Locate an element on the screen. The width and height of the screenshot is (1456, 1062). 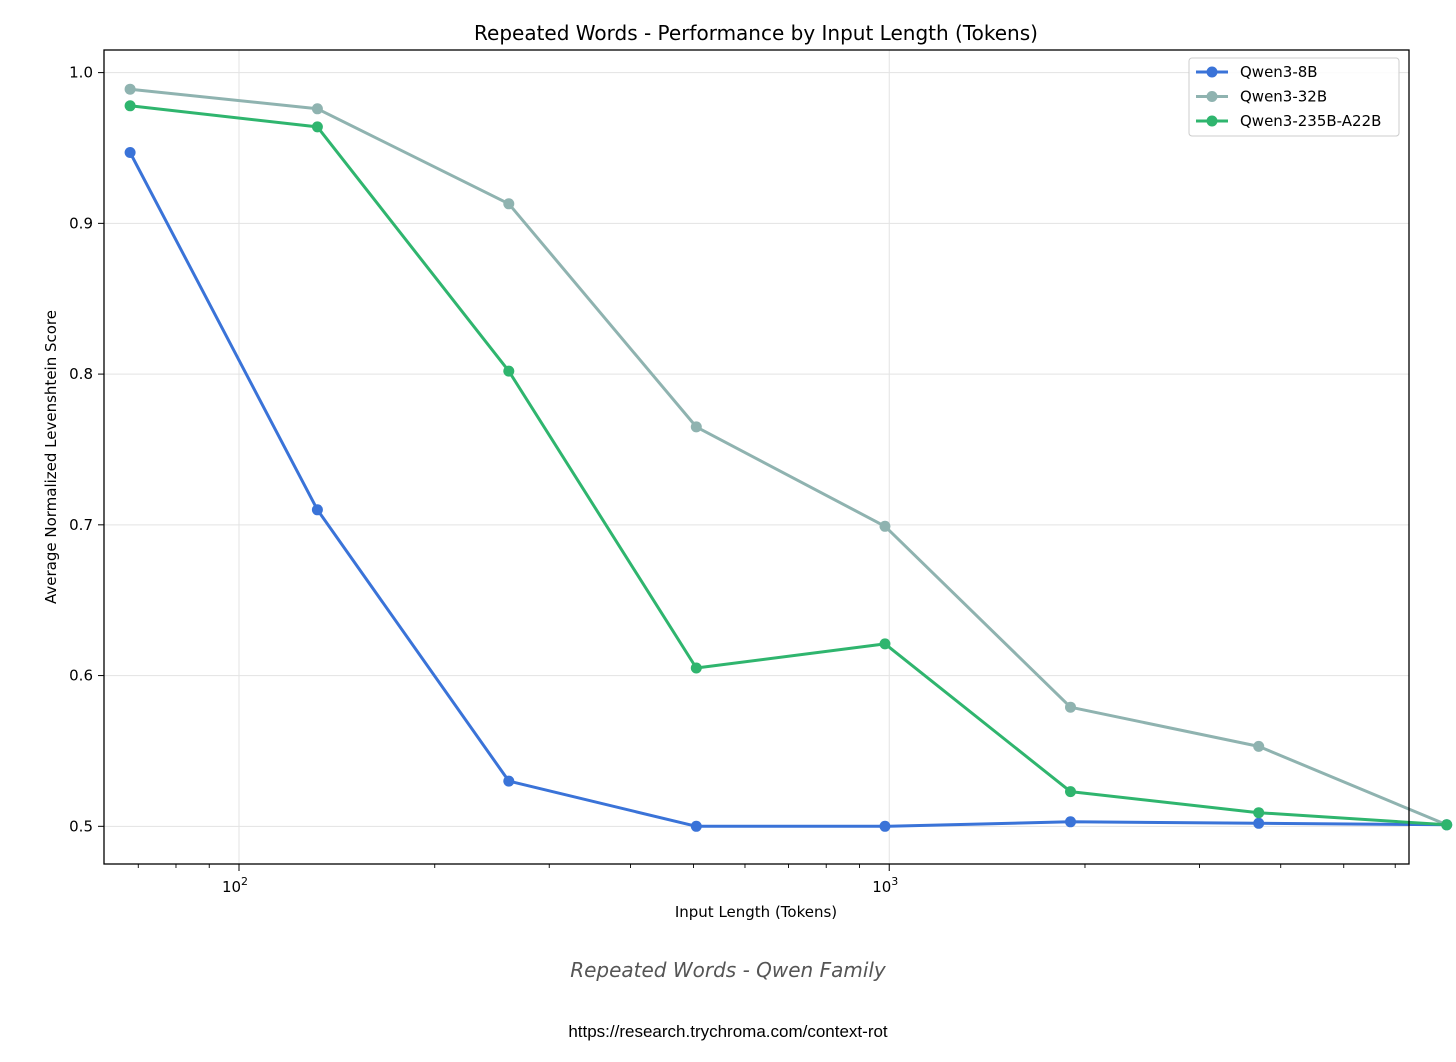
y-tick-label: 0.6 is located at coordinates (81, 676).